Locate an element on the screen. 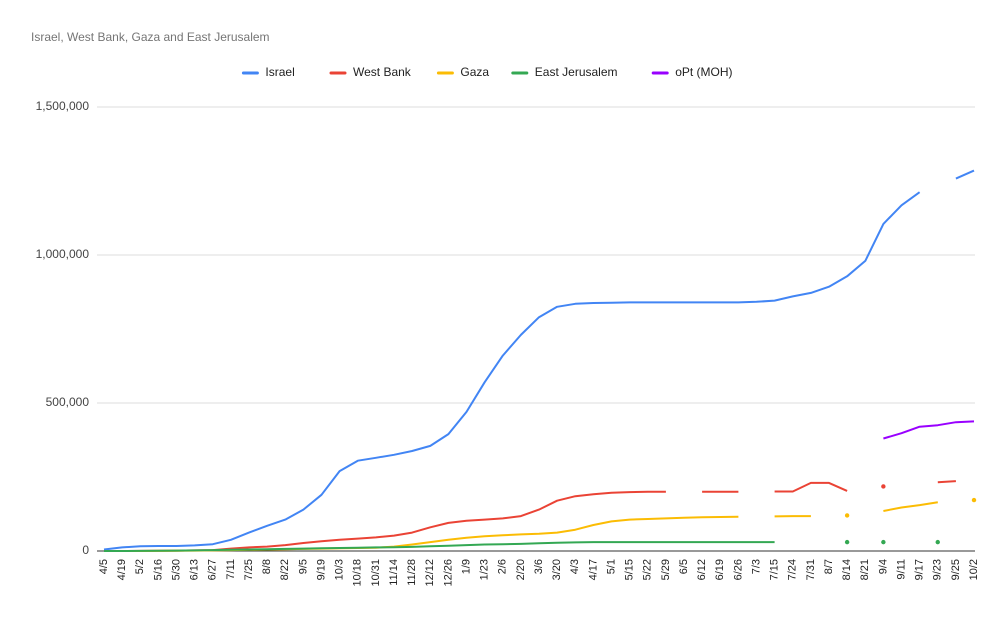  x-tick-label: 7/3 is located at coordinates (756, 566).